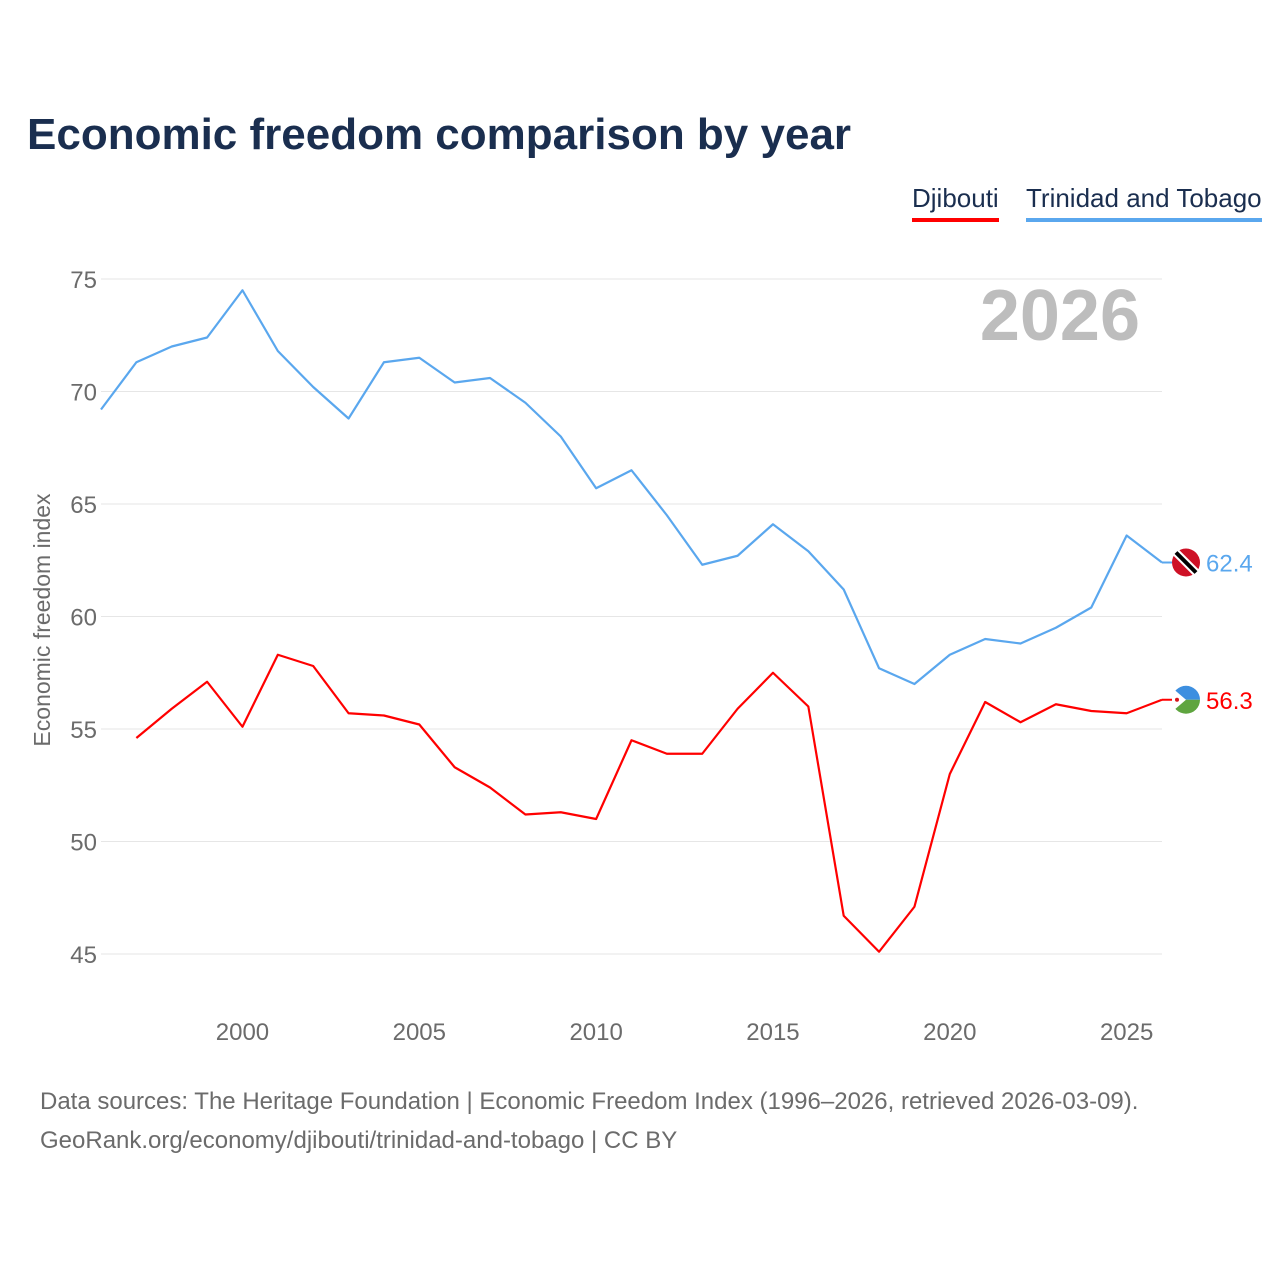 Image resolution: width=1280 pixels, height=1280 pixels. Describe the element at coordinates (439, 134) in the screenshot. I see `chart-title: Economic freedom comparison by year` at that location.